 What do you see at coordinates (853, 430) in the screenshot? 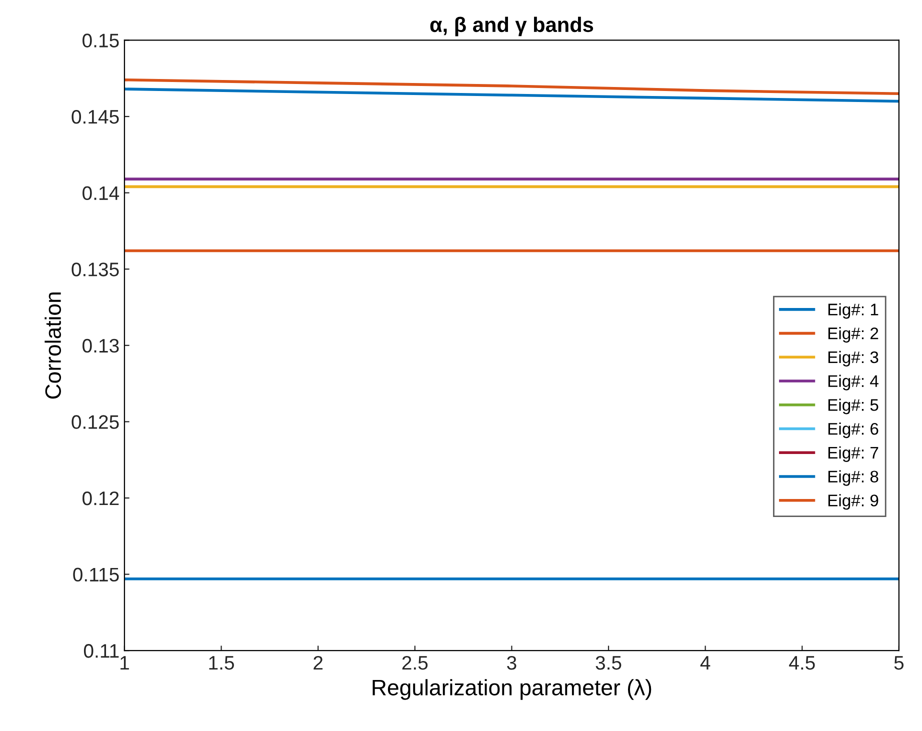
I see `legend-label: Eig#: 6` at bounding box center [853, 430].